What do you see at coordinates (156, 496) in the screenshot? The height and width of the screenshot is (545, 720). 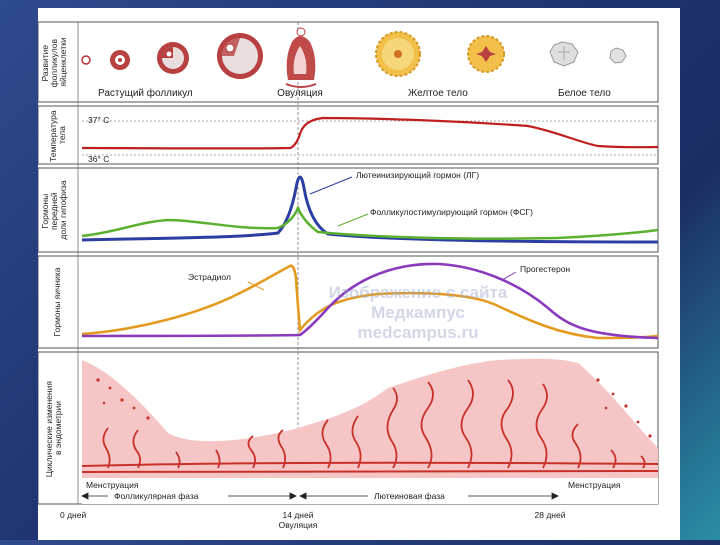 I see `follicular-phase-label: Фолликулярная фаза` at bounding box center [156, 496].